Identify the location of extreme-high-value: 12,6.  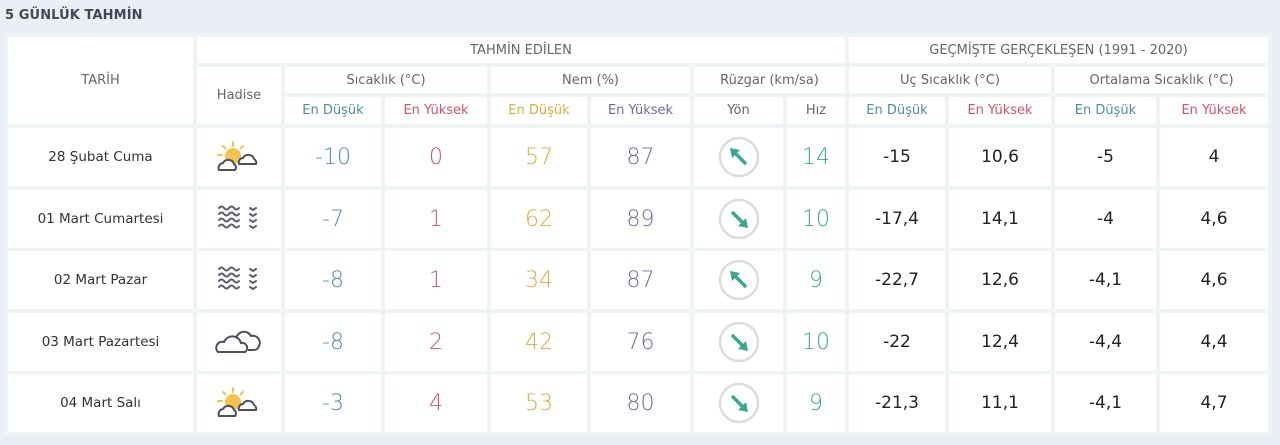
(1000, 280).